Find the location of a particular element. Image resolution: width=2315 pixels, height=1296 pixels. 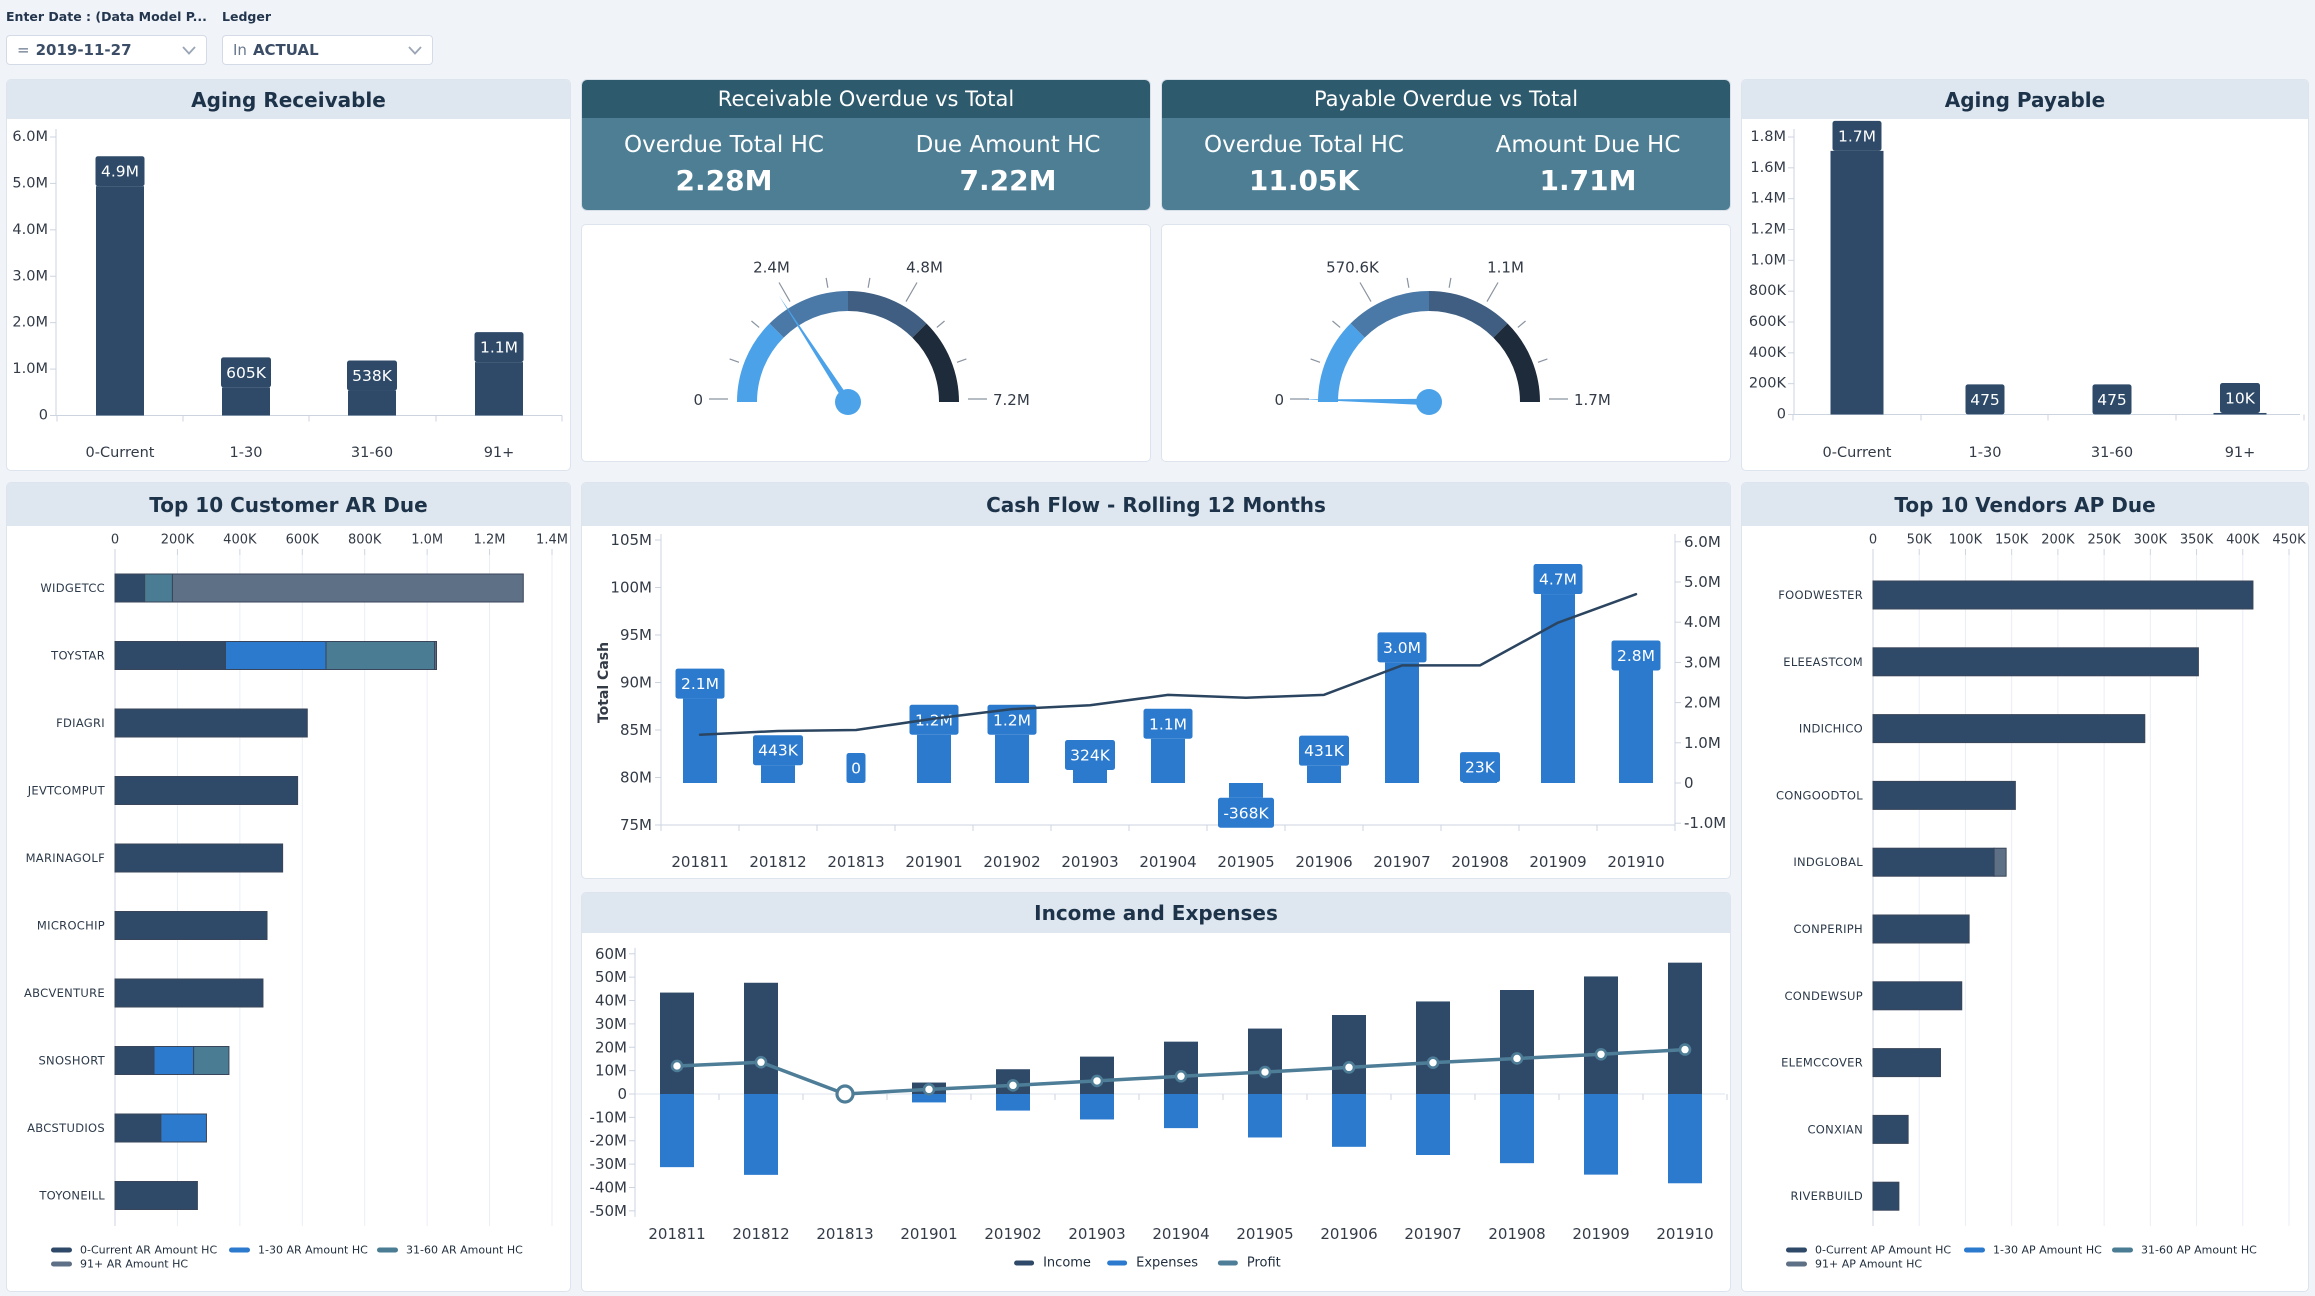

svg-text: 91+ AR Amount HC is located at coordinates (134, 1264).